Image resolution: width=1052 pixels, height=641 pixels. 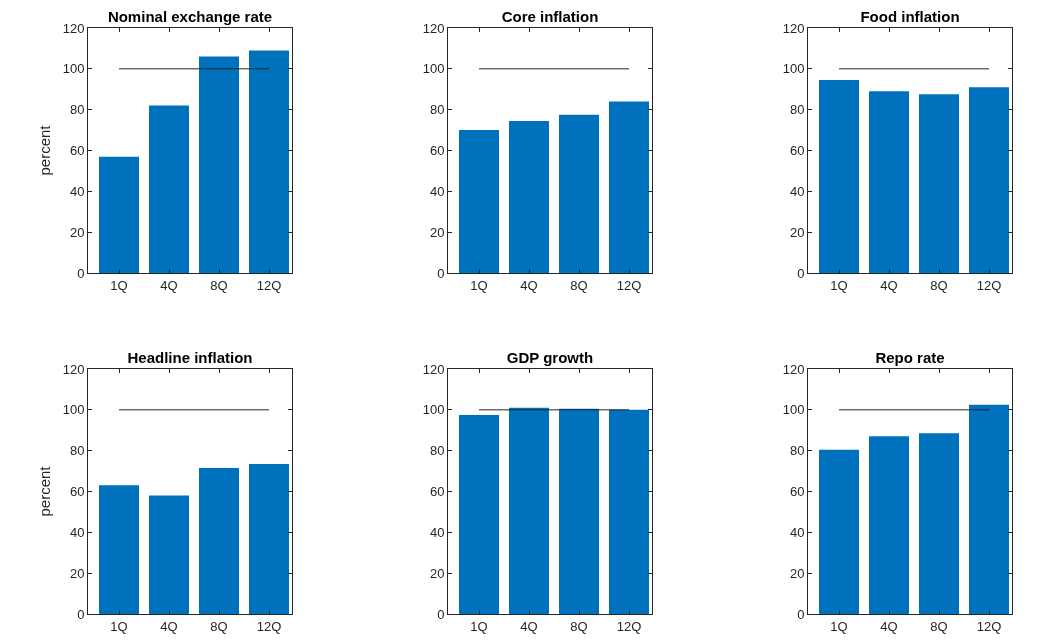 I want to click on chart-title: Headline inflation, so click(x=190, y=357).